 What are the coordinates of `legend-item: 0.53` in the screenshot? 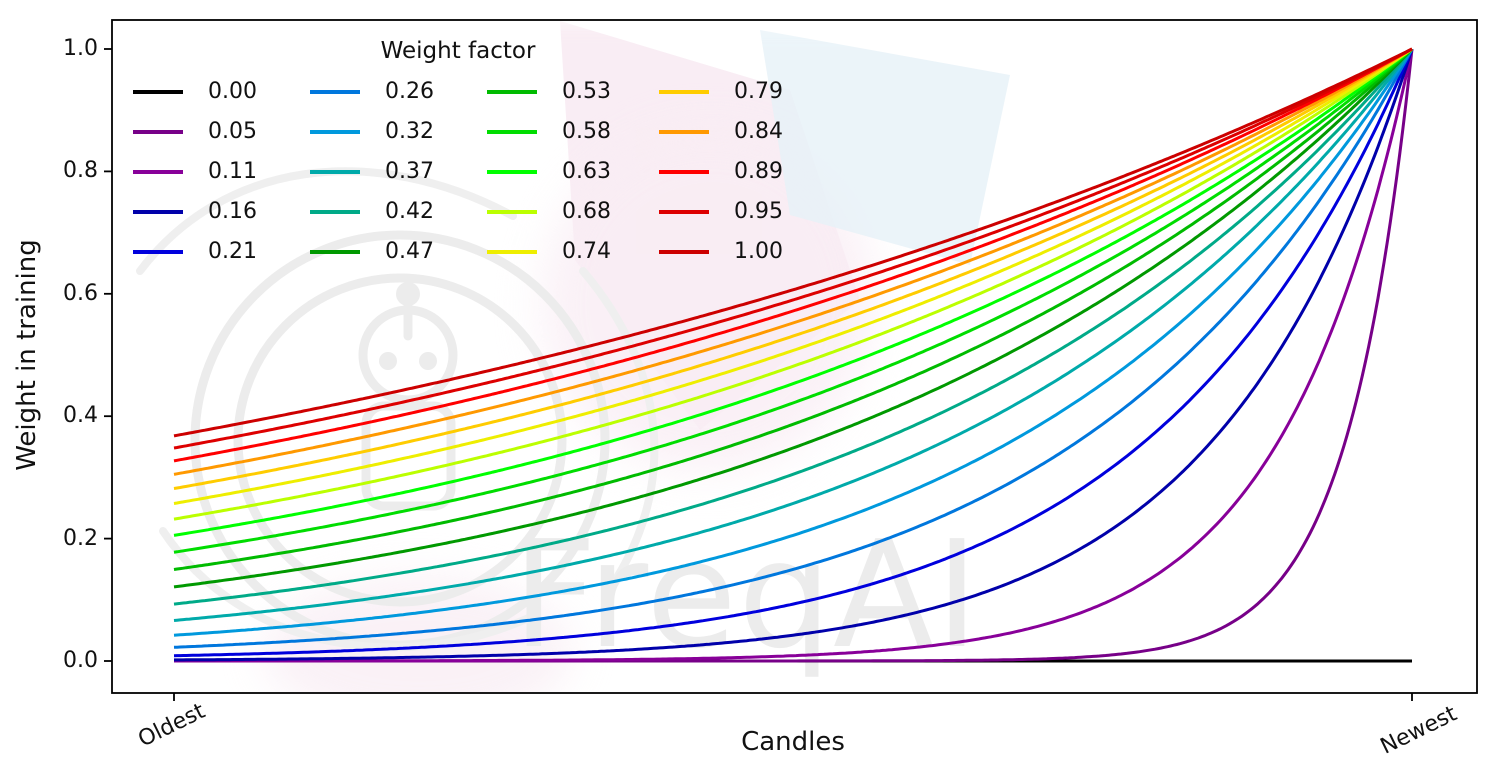 It's located at (549, 92).